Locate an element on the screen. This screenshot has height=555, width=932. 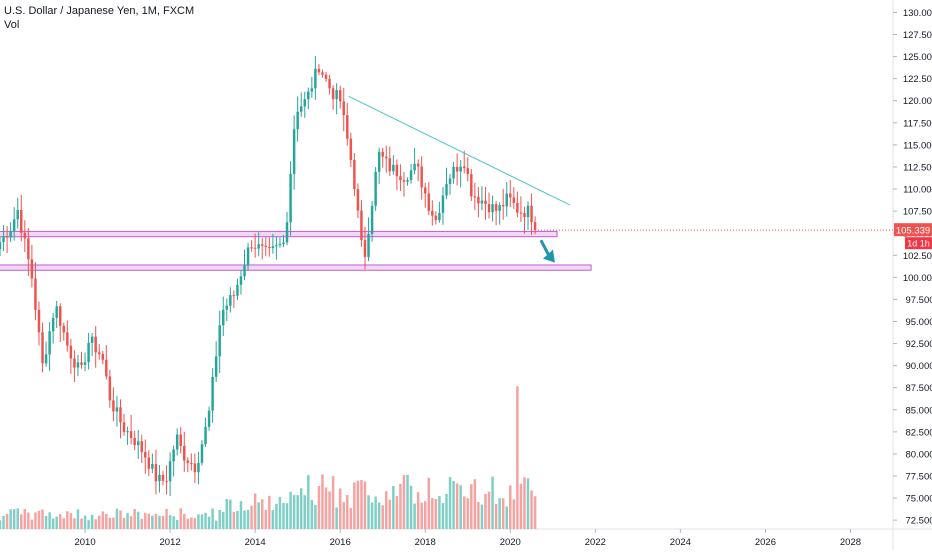
y-tick-label: 92.500 is located at coordinates (918, 344).